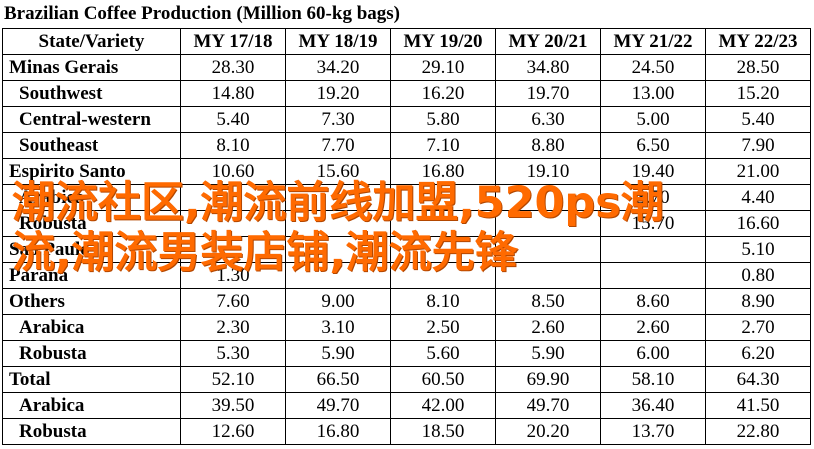 The height and width of the screenshot is (449, 814). I want to click on table-cell: 5.30, so click(233, 353).